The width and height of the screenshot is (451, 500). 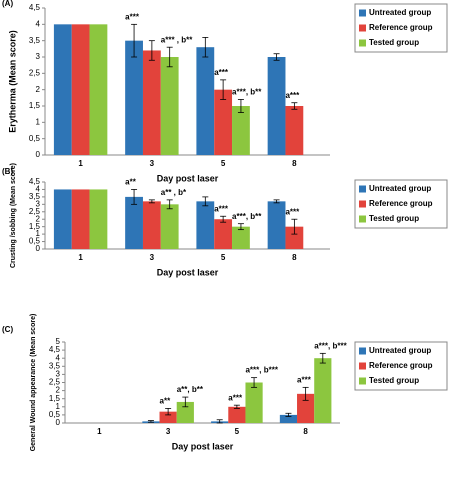 I want to click on y-axis-title: Crusting /sobbing (Mean score), so click(x=13, y=215).